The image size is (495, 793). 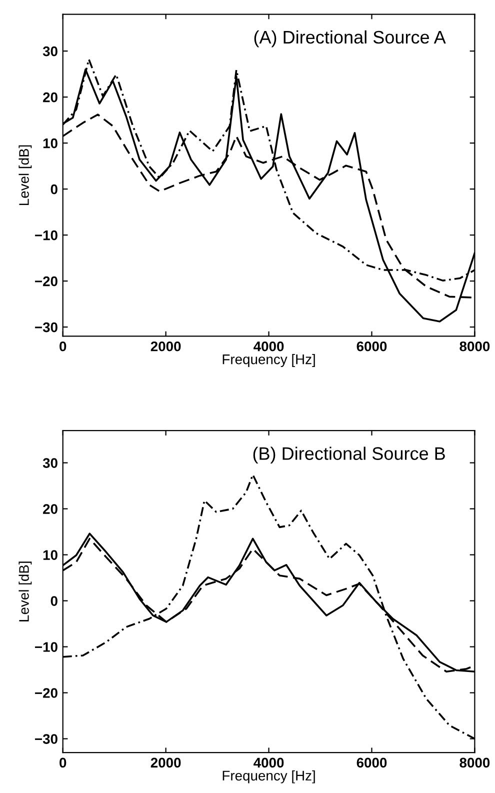 What do you see at coordinates (350, 39) in the screenshot?
I see `text: (A) Directional Source A` at bounding box center [350, 39].